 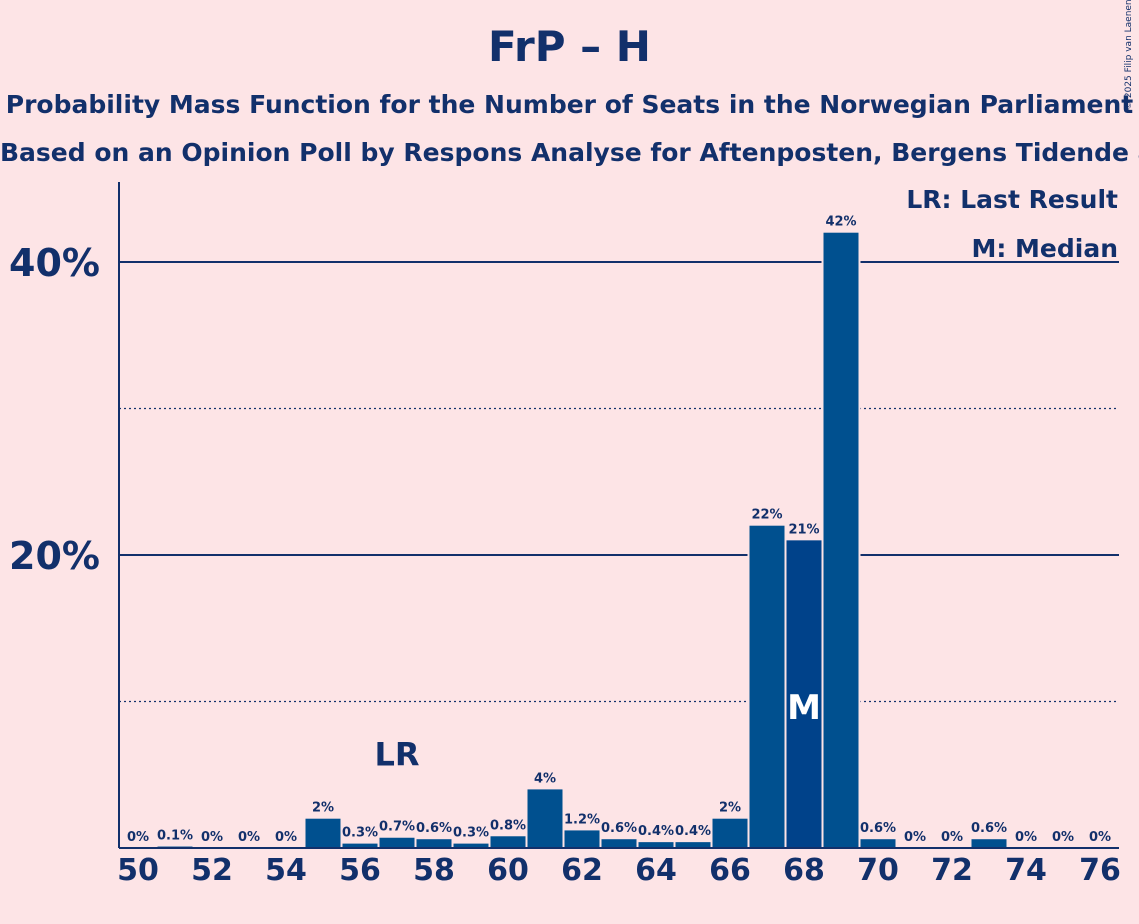 What do you see at coordinates (1026, 870) in the screenshot?
I see `x-tick-label: 74` at bounding box center [1026, 870].